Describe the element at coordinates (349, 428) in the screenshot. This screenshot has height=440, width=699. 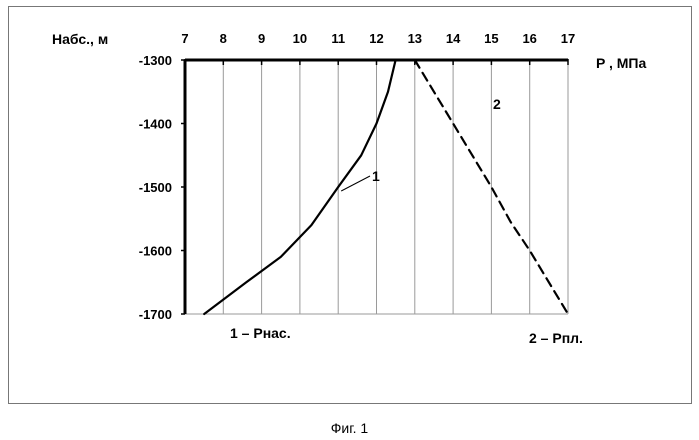
I see `figure-caption: Фиг. 1` at that location.